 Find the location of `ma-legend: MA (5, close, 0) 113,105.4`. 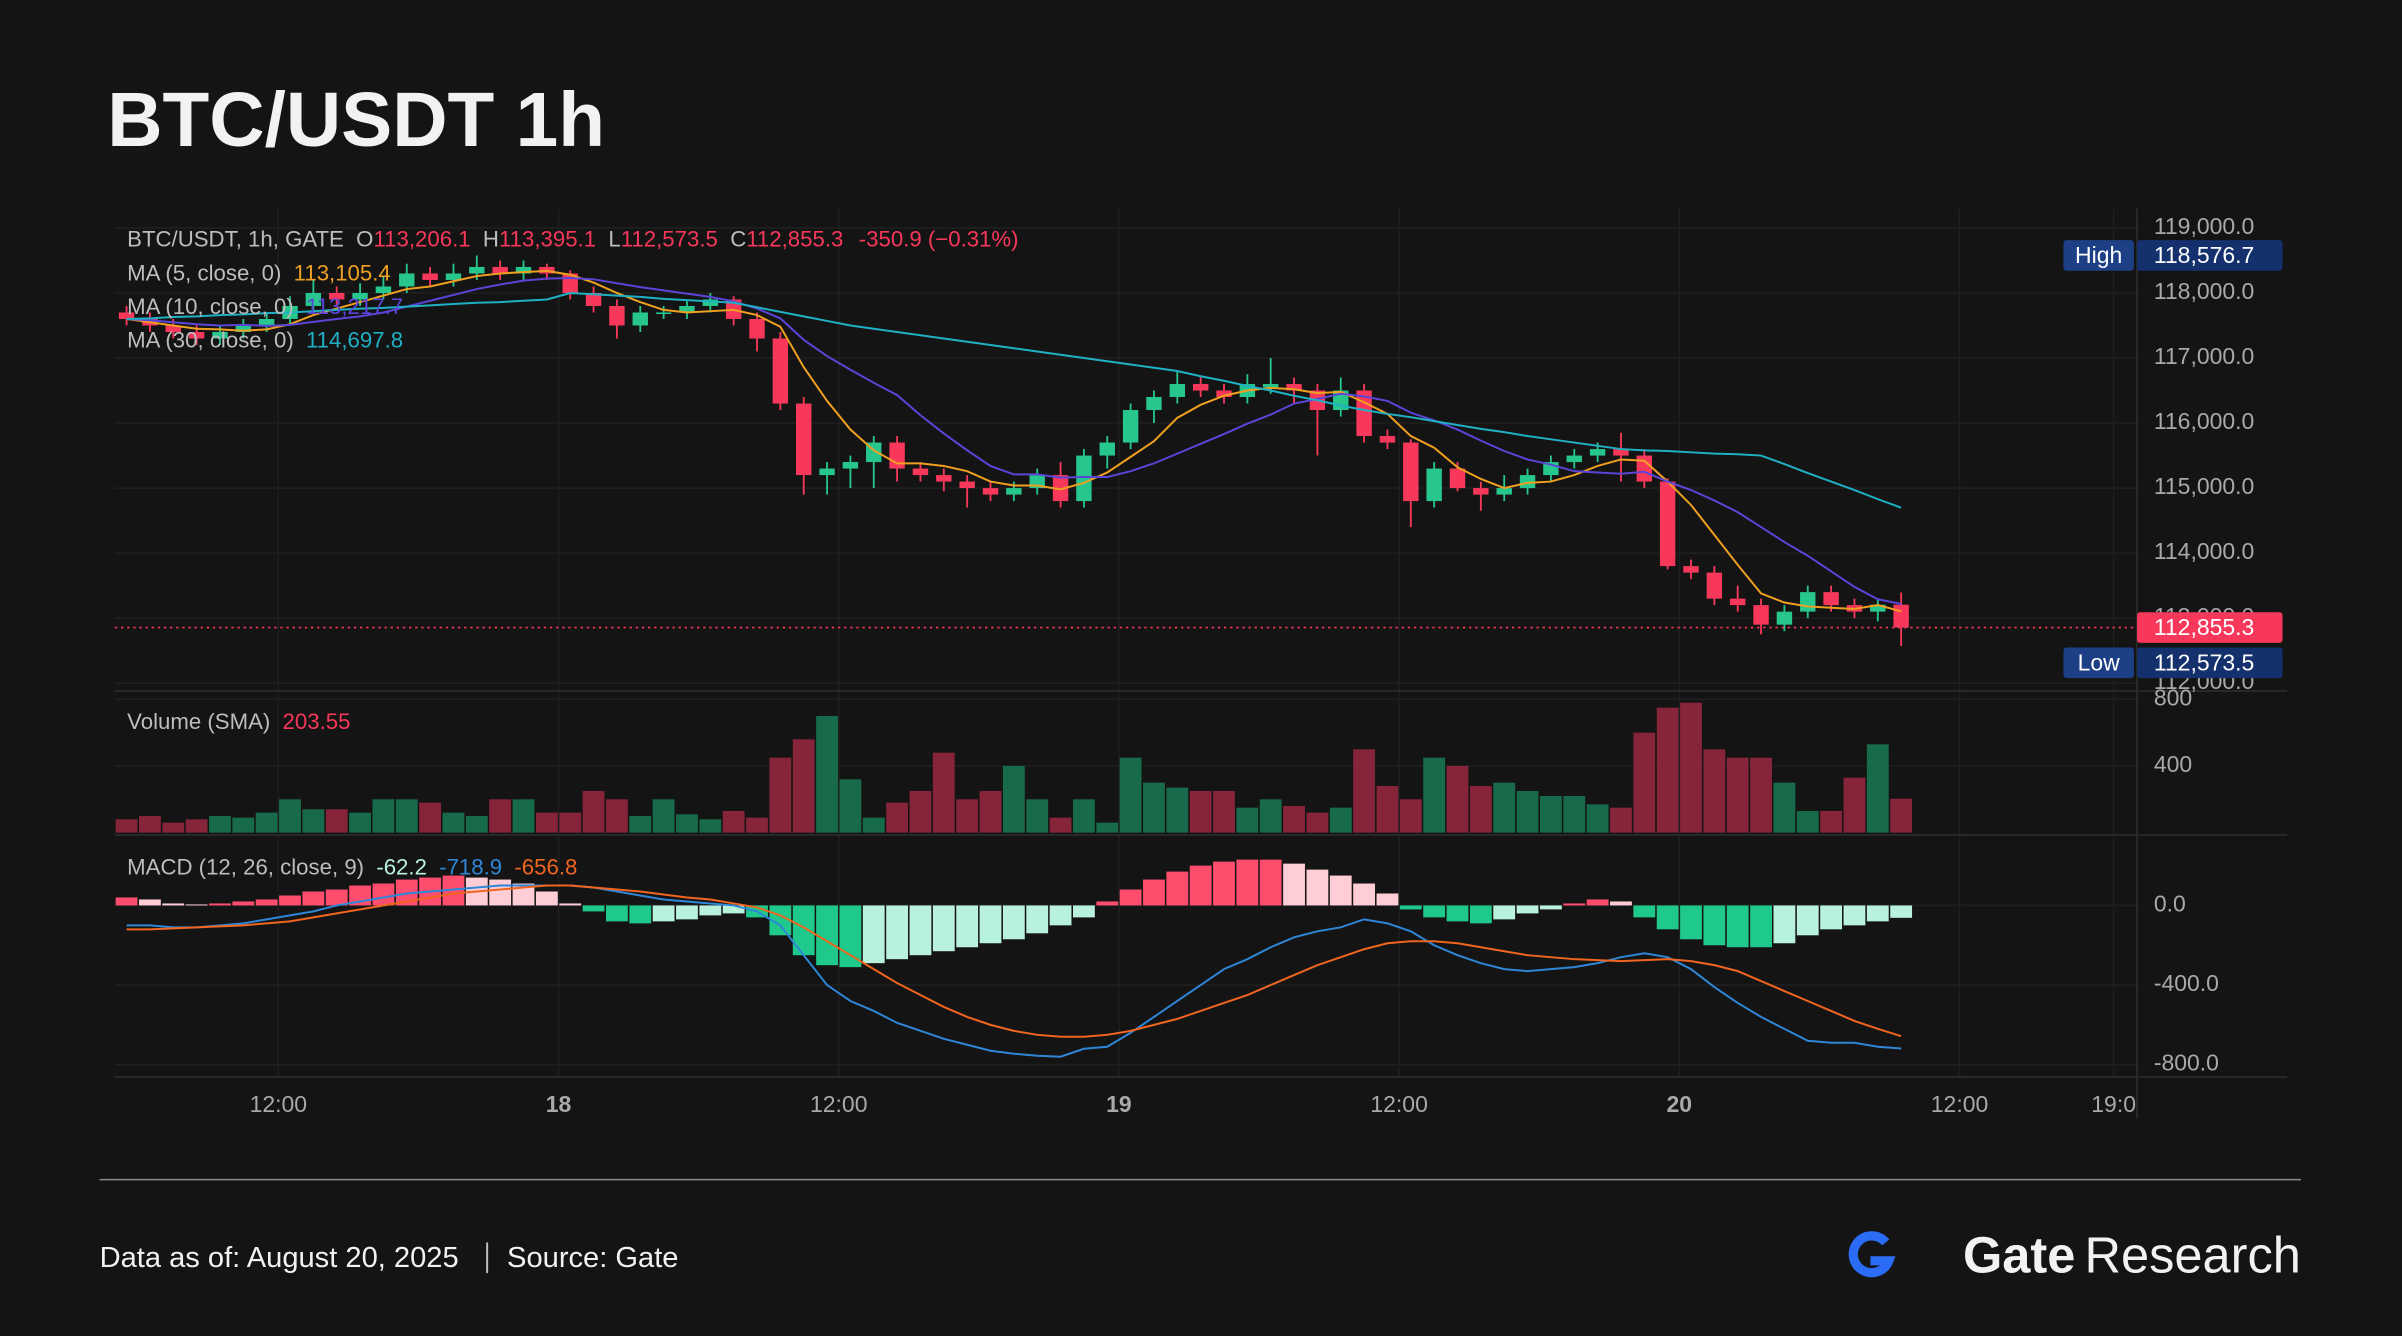

ma-legend: MA (5, close, 0) 113,105.4 is located at coordinates (259, 272).